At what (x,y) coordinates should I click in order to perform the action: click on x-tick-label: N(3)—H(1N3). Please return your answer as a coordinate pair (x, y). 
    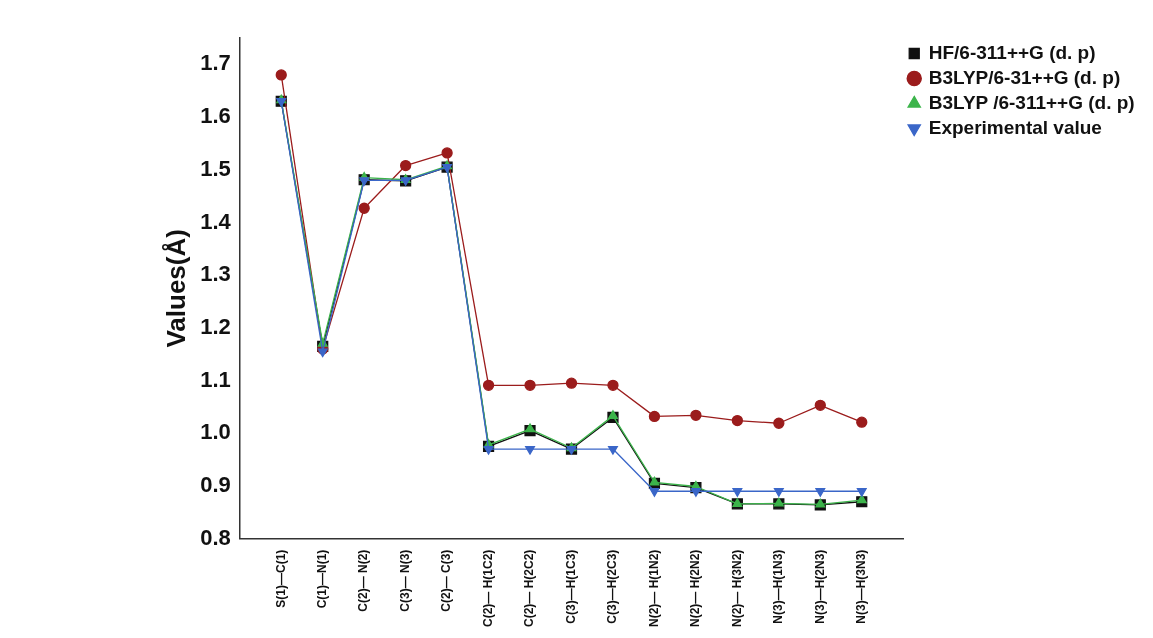
    Looking at the image, I should click on (778, 586).